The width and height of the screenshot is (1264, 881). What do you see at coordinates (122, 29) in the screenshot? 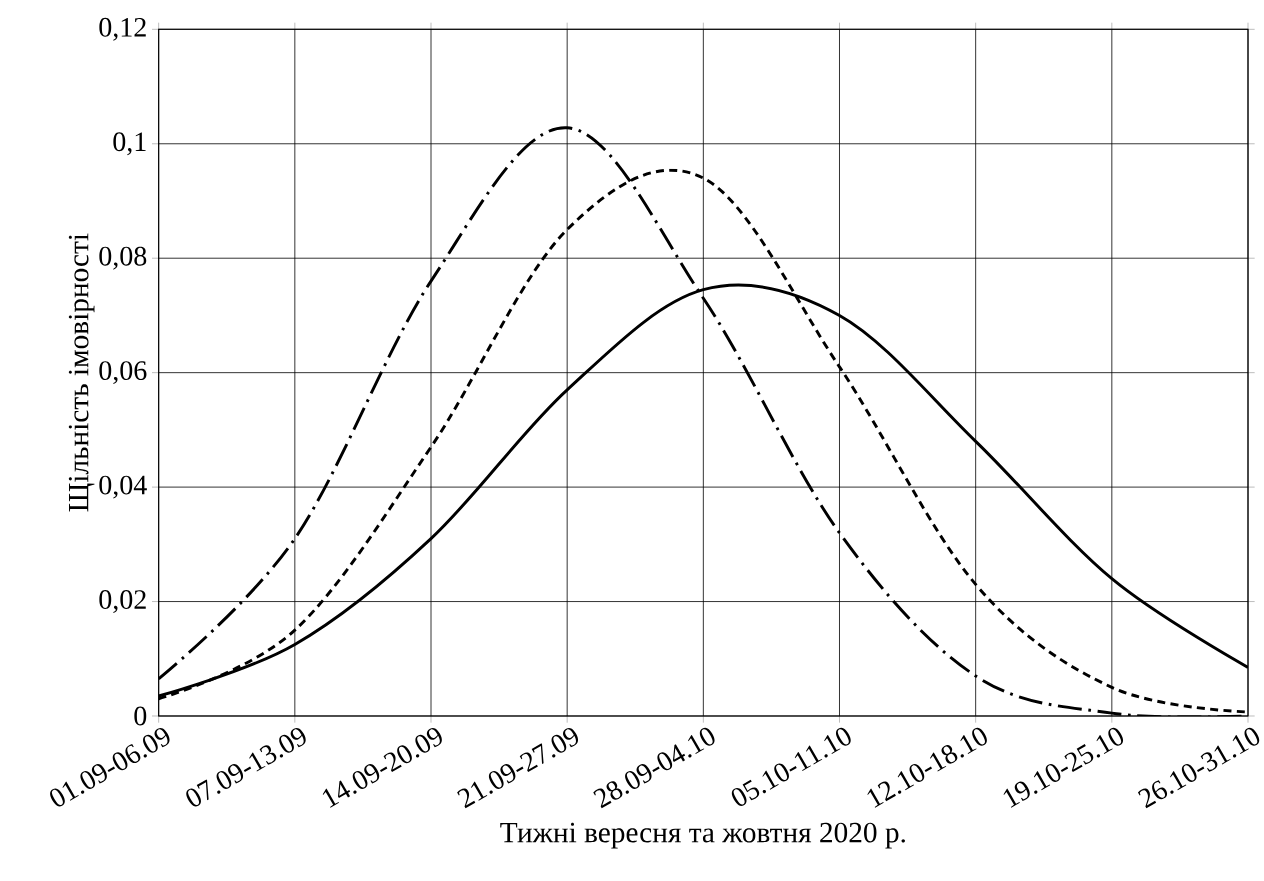
I see `y-tick-label: 0,12` at bounding box center [122, 29].